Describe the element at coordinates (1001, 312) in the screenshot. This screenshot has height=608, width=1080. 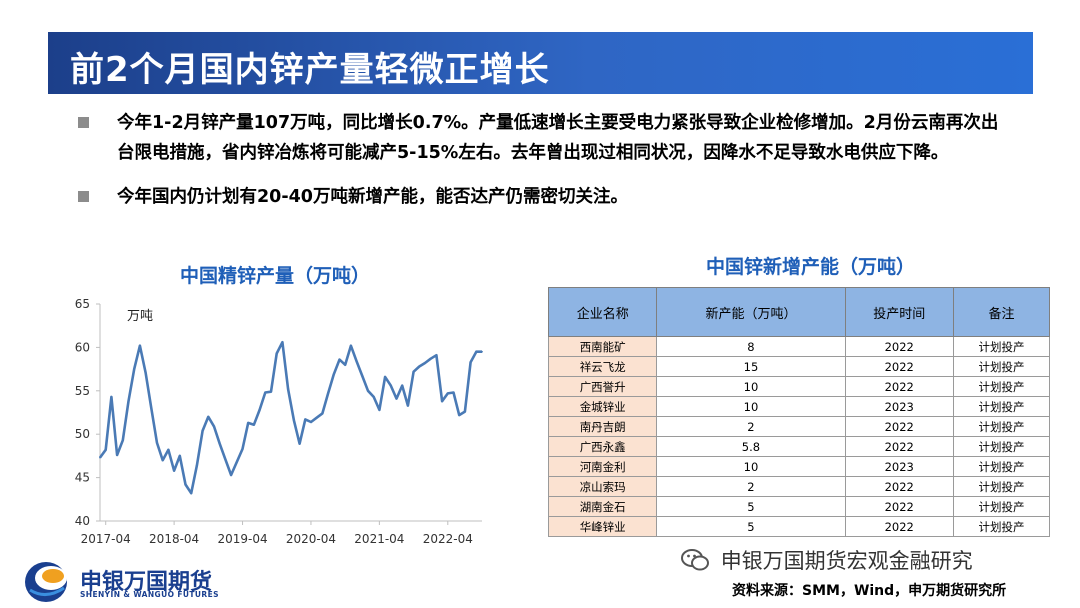
I see `col-header-remark: 备注` at that location.